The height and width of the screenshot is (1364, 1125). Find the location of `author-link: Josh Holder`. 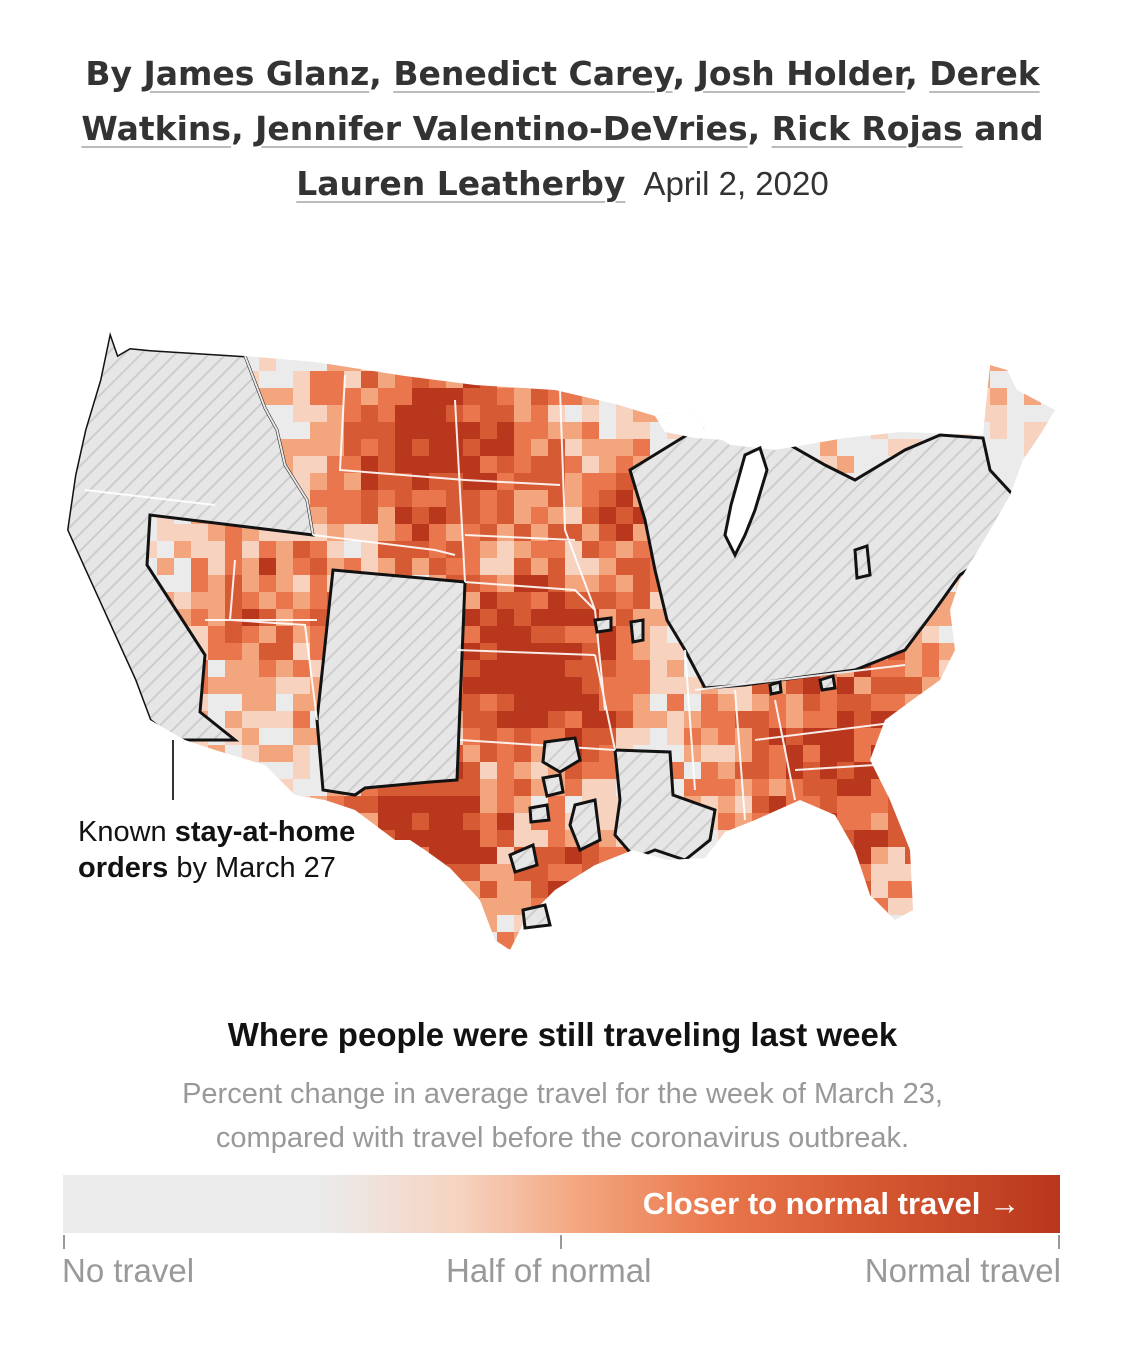

author-link: Josh Holder is located at coordinates (801, 73).